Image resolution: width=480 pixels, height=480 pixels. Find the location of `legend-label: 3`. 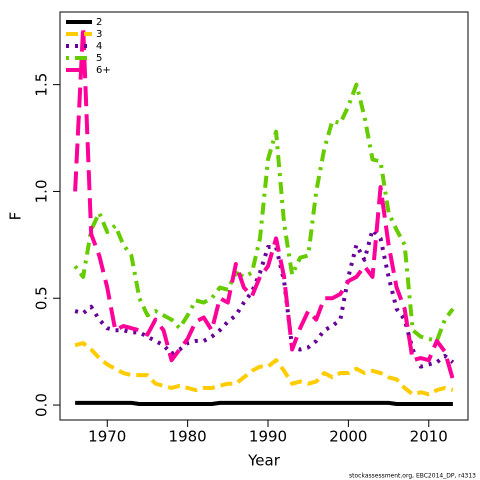

legend-label: 3 is located at coordinates (99, 34).